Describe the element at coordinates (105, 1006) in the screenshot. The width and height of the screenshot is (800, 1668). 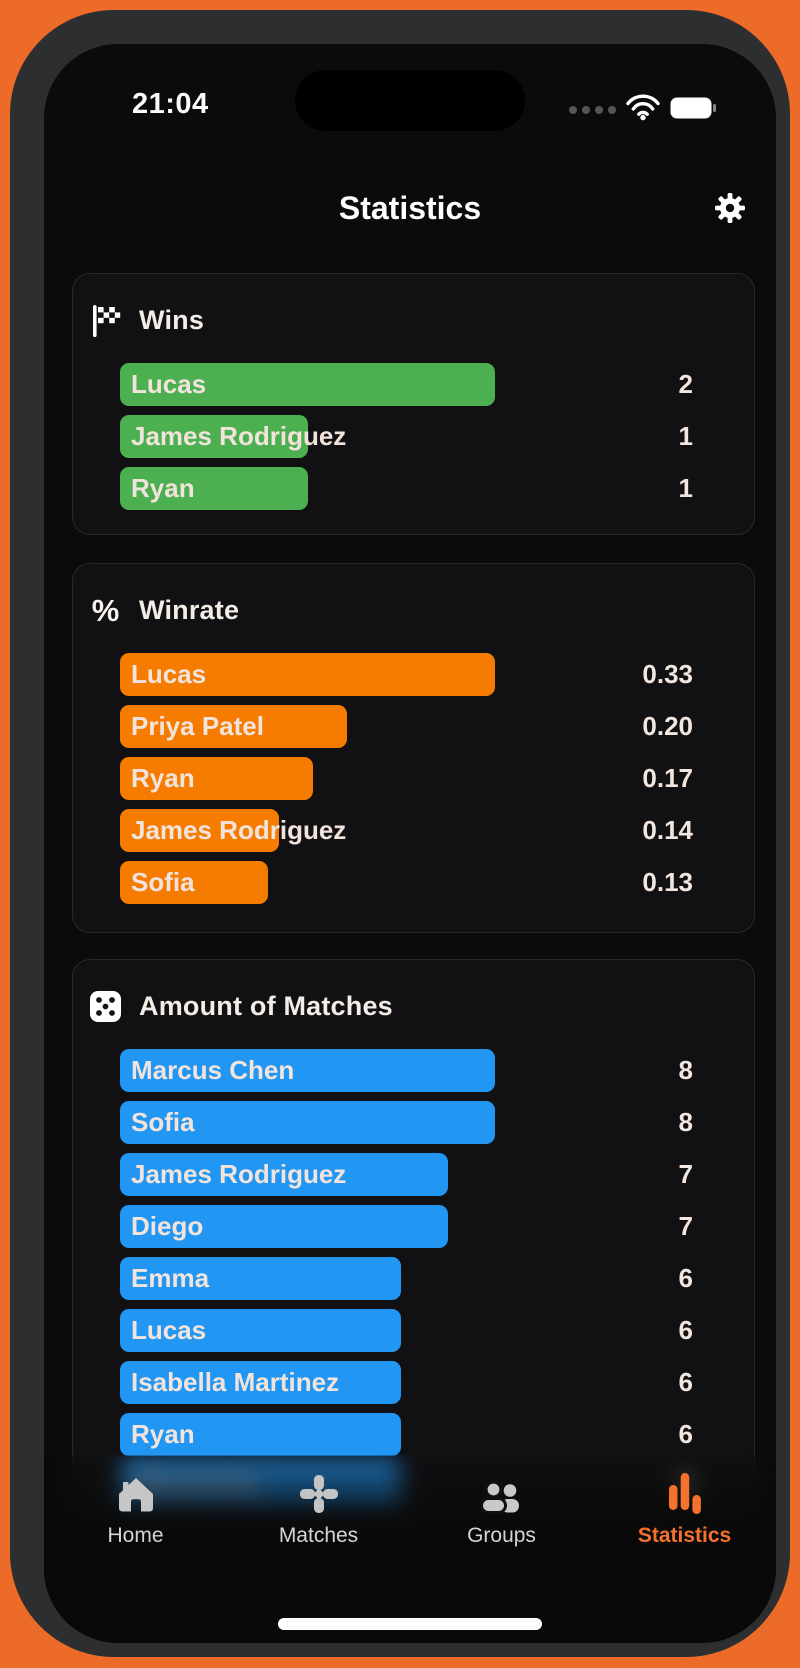
I see `dice-icon` at that location.